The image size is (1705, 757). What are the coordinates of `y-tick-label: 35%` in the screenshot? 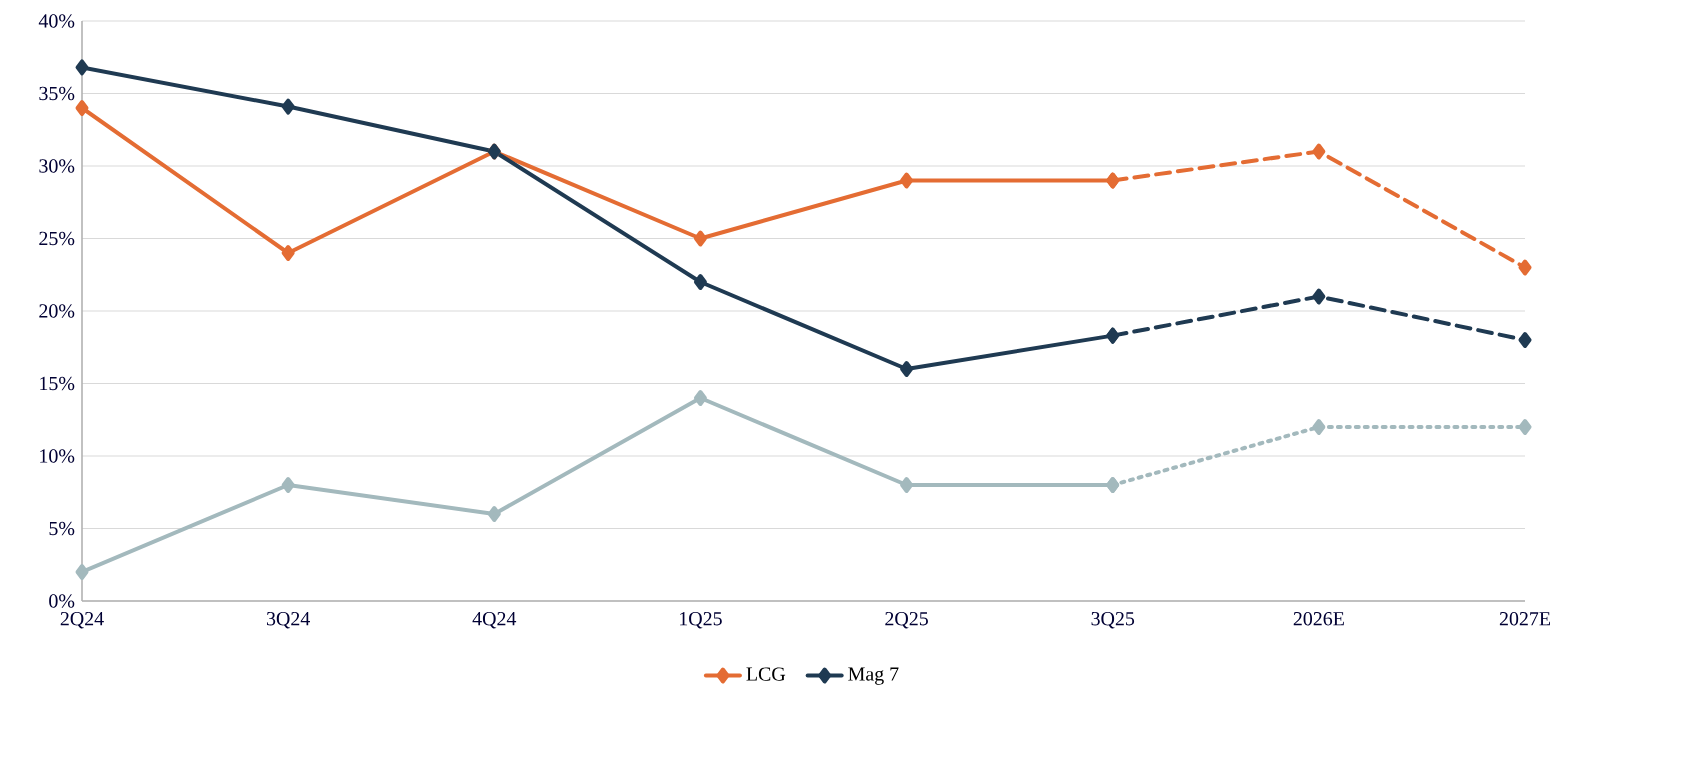 It's located at (57, 93).